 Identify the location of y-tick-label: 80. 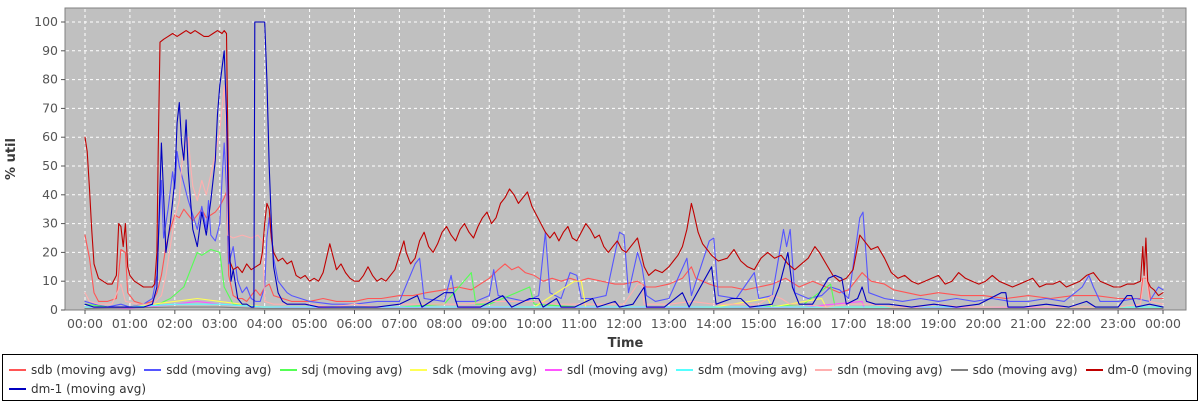
(50, 79).